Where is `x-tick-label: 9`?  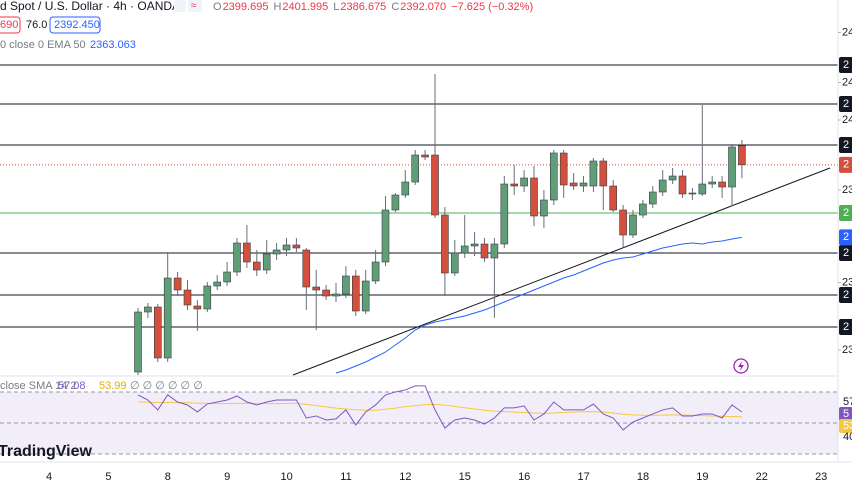 x-tick-label: 9 is located at coordinates (227, 477).